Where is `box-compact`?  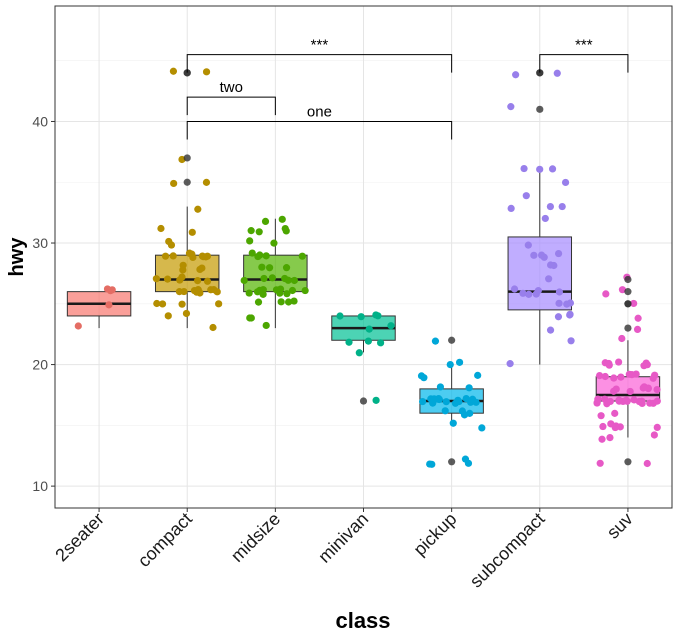 box-compact is located at coordinates (187, 273).